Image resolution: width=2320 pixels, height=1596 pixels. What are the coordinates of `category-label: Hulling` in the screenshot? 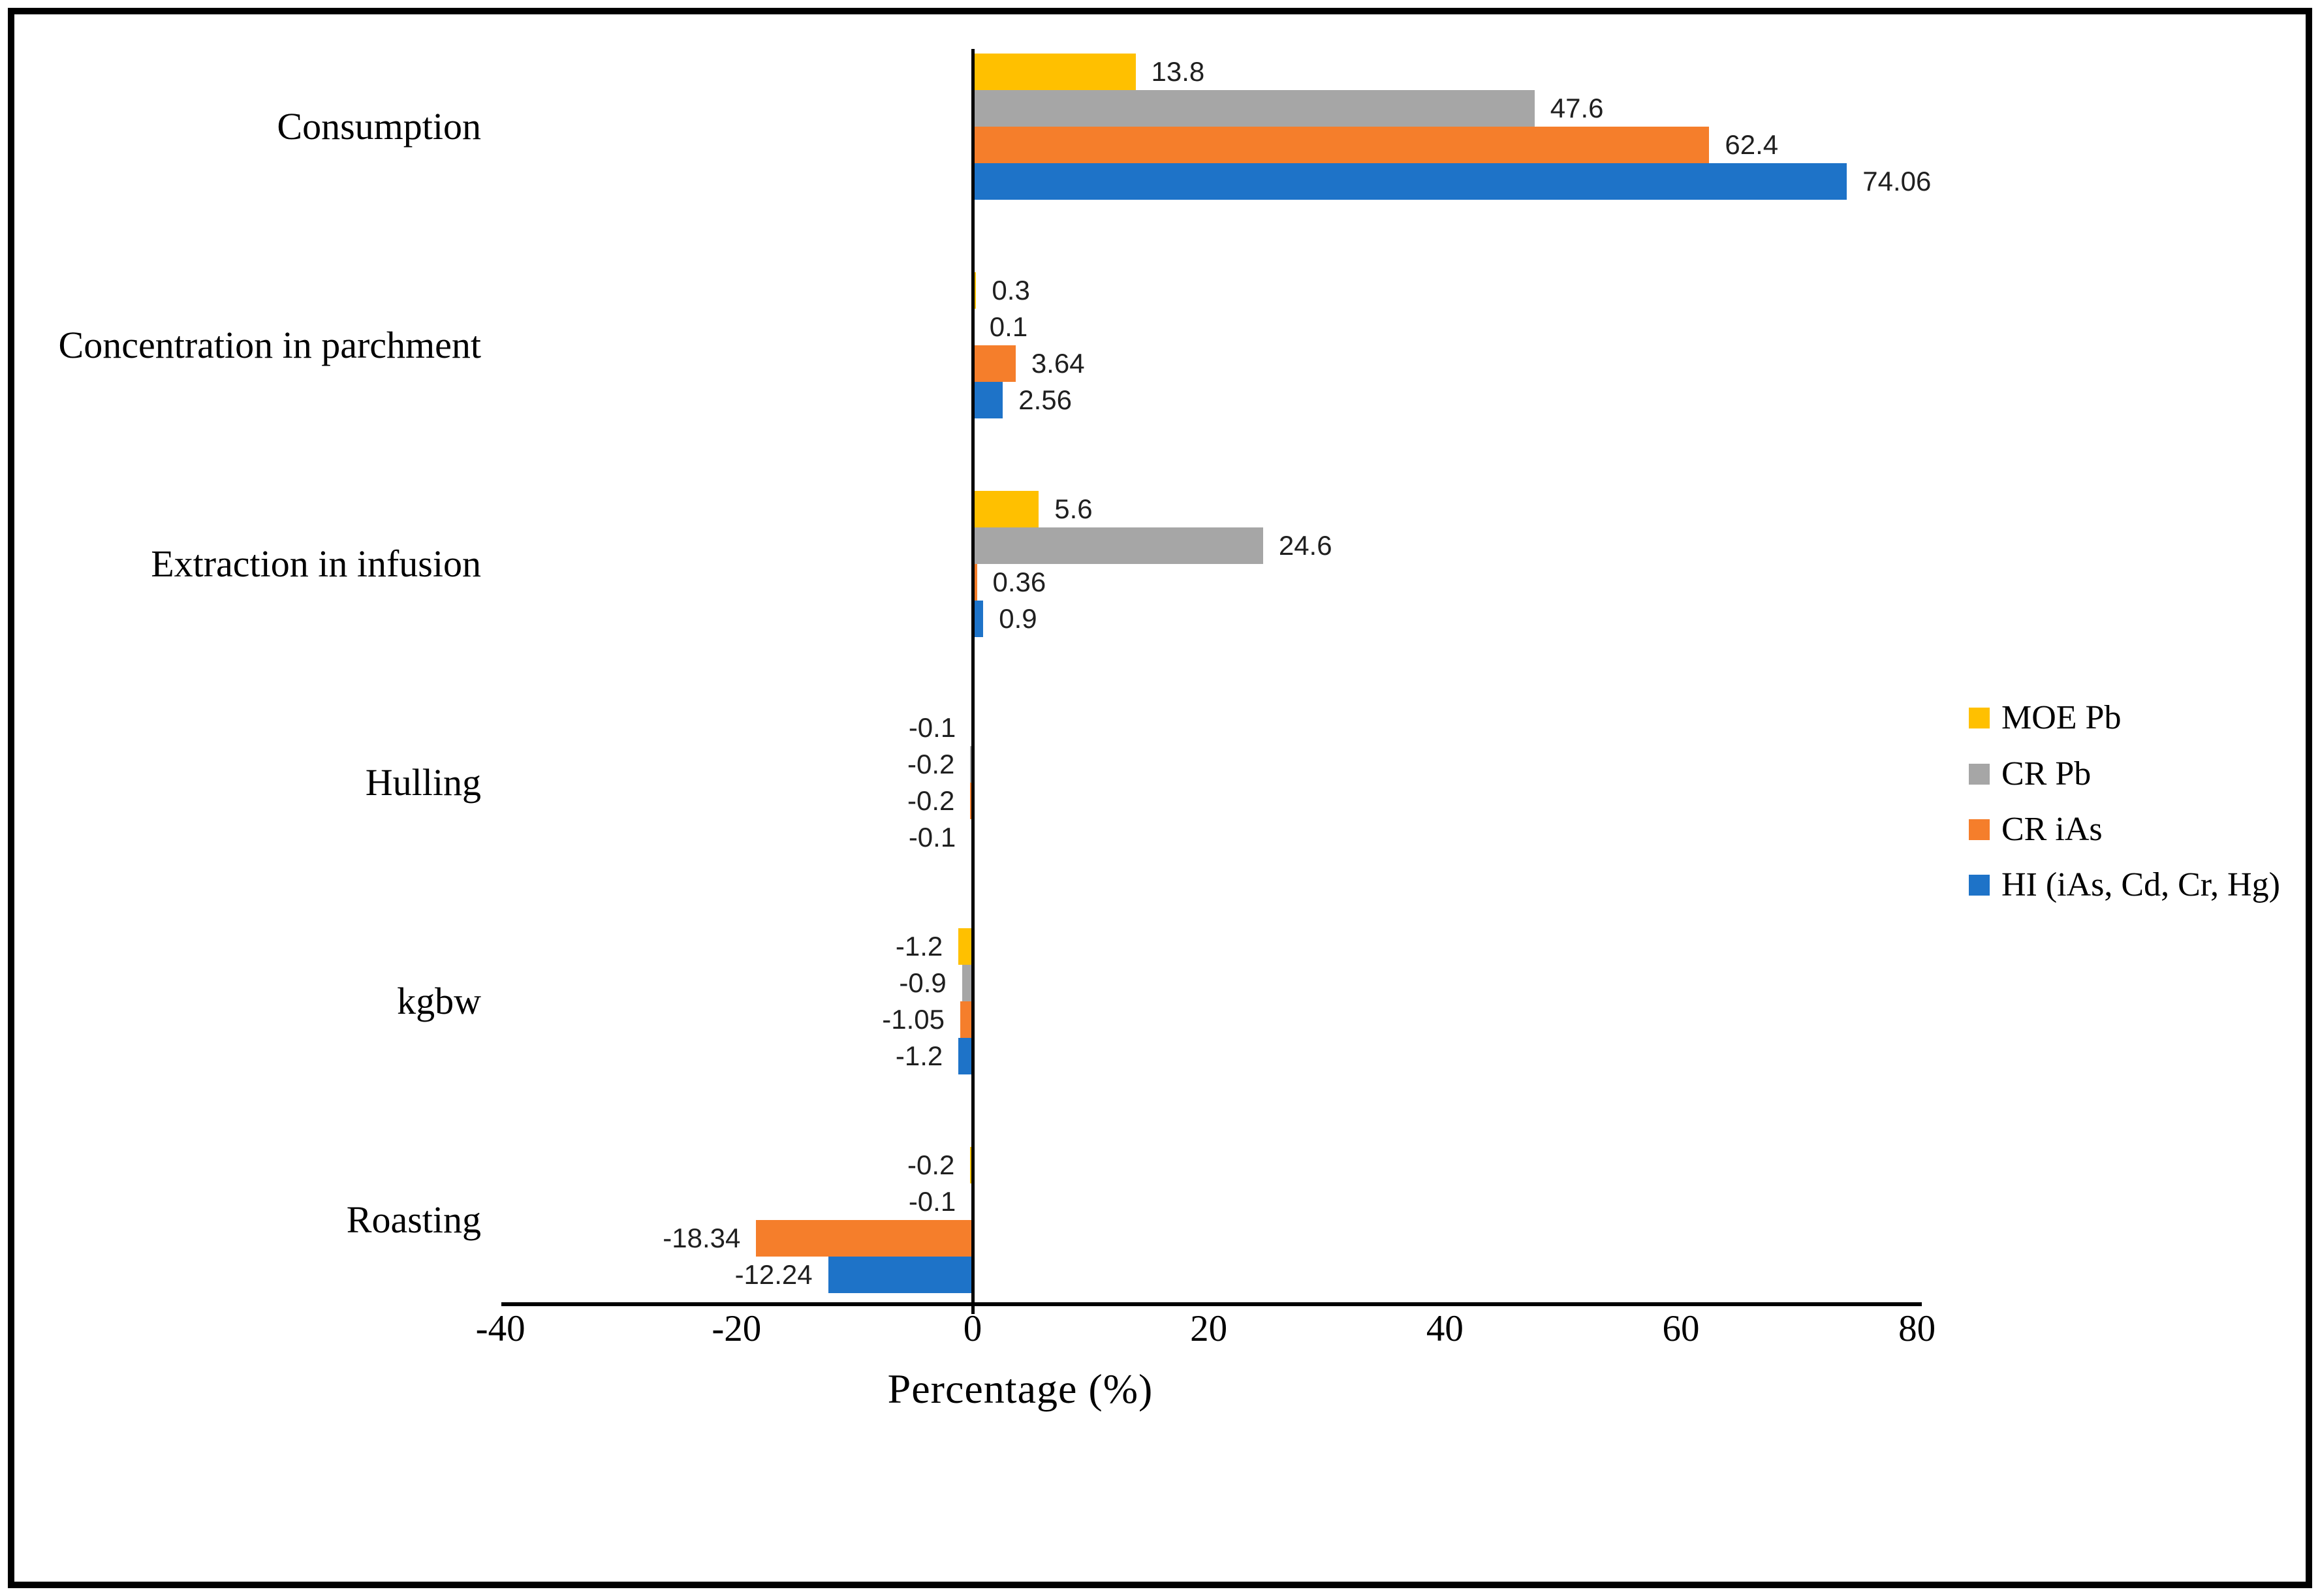 It's located at (423, 782).